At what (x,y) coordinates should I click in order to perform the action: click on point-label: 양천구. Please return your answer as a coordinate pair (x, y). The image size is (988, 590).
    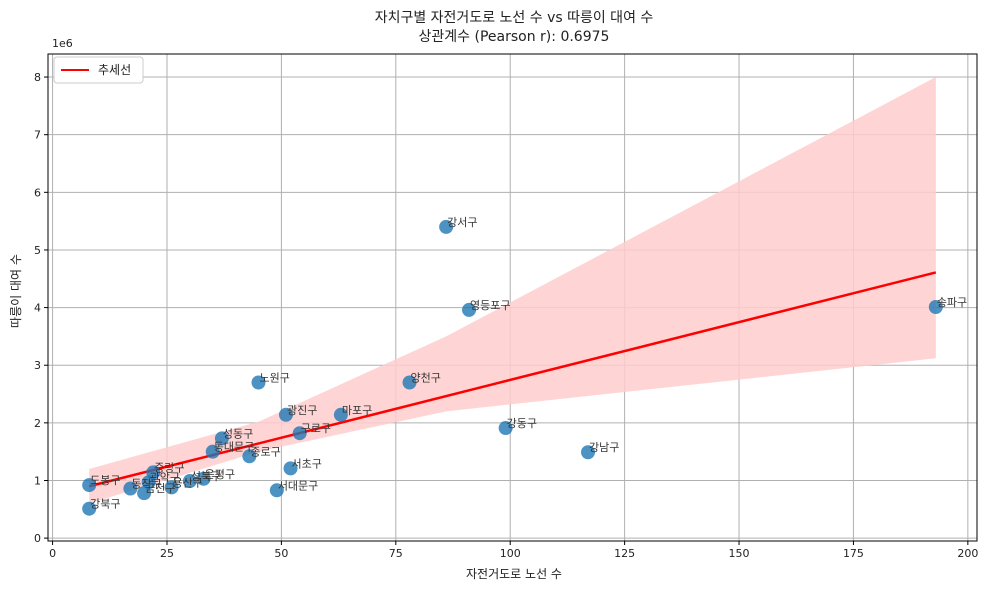
    Looking at the image, I should click on (426, 378).